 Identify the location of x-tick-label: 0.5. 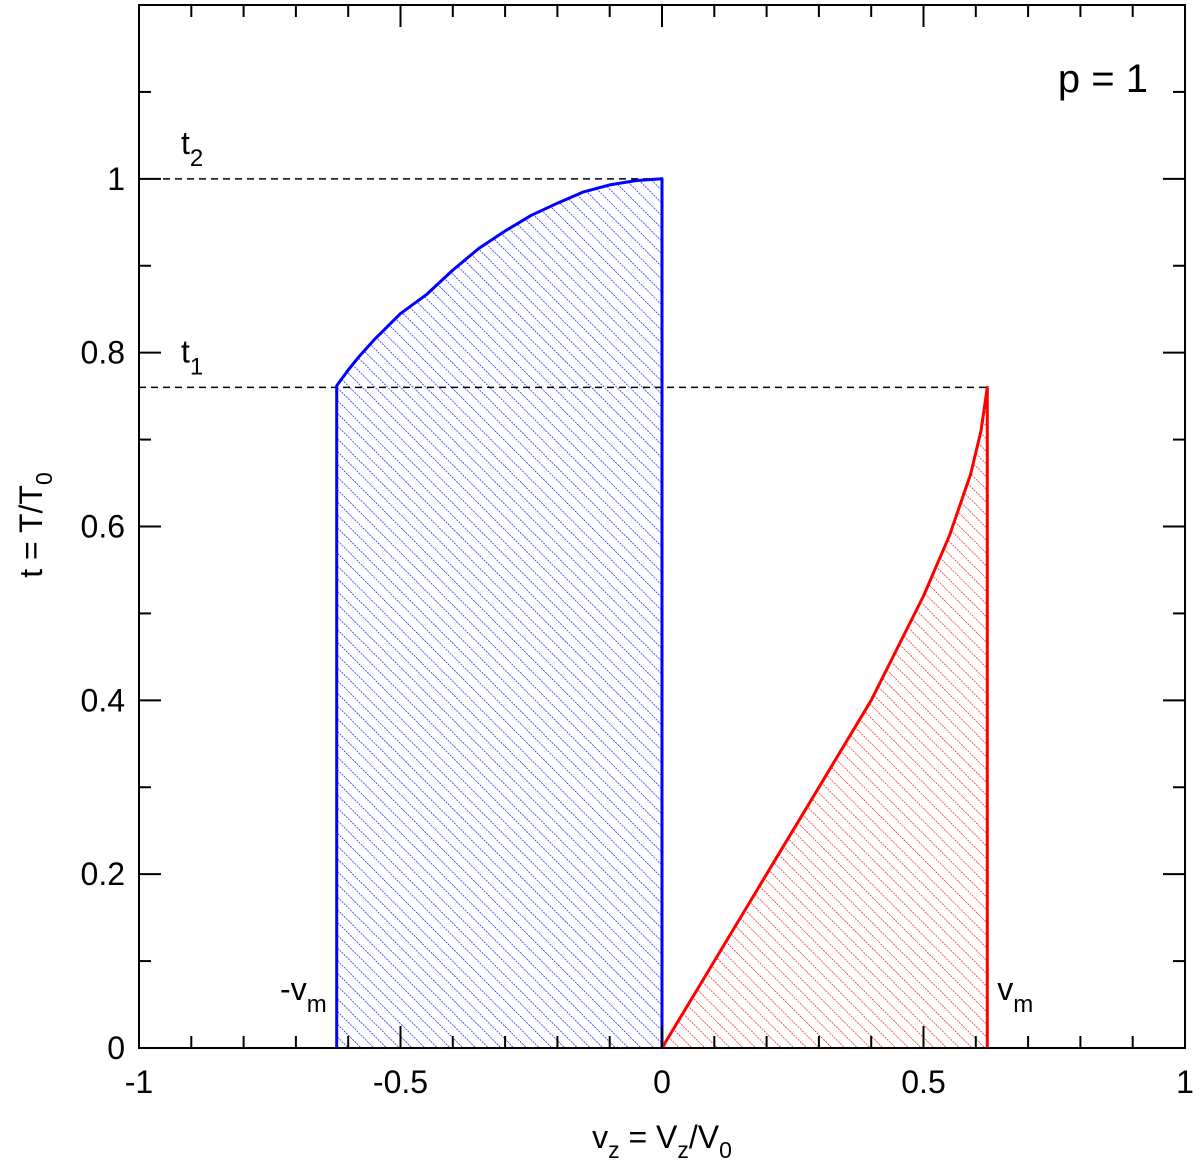
(923, 1082).